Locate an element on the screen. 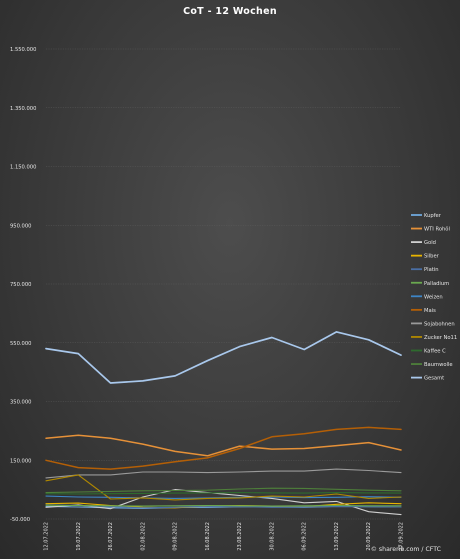 Image resolution: width=460 pixels, height=559 pixels. y-tick-label: 1.150.000 is located at coordinates (23, 168).